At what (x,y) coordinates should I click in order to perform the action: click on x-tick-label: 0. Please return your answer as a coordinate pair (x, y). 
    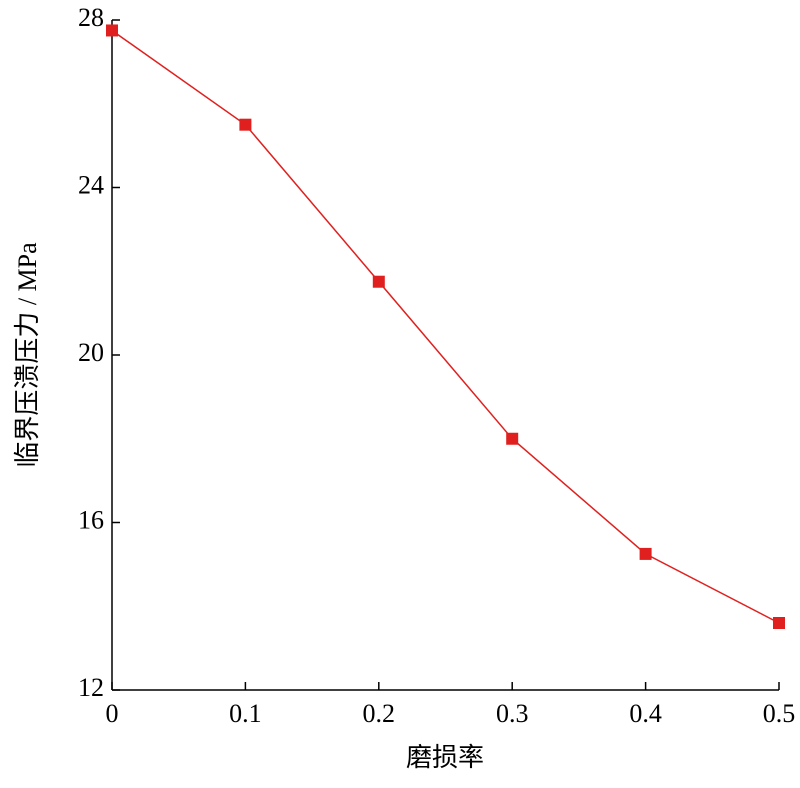
    Looking at the image, I should click on (112, 713).